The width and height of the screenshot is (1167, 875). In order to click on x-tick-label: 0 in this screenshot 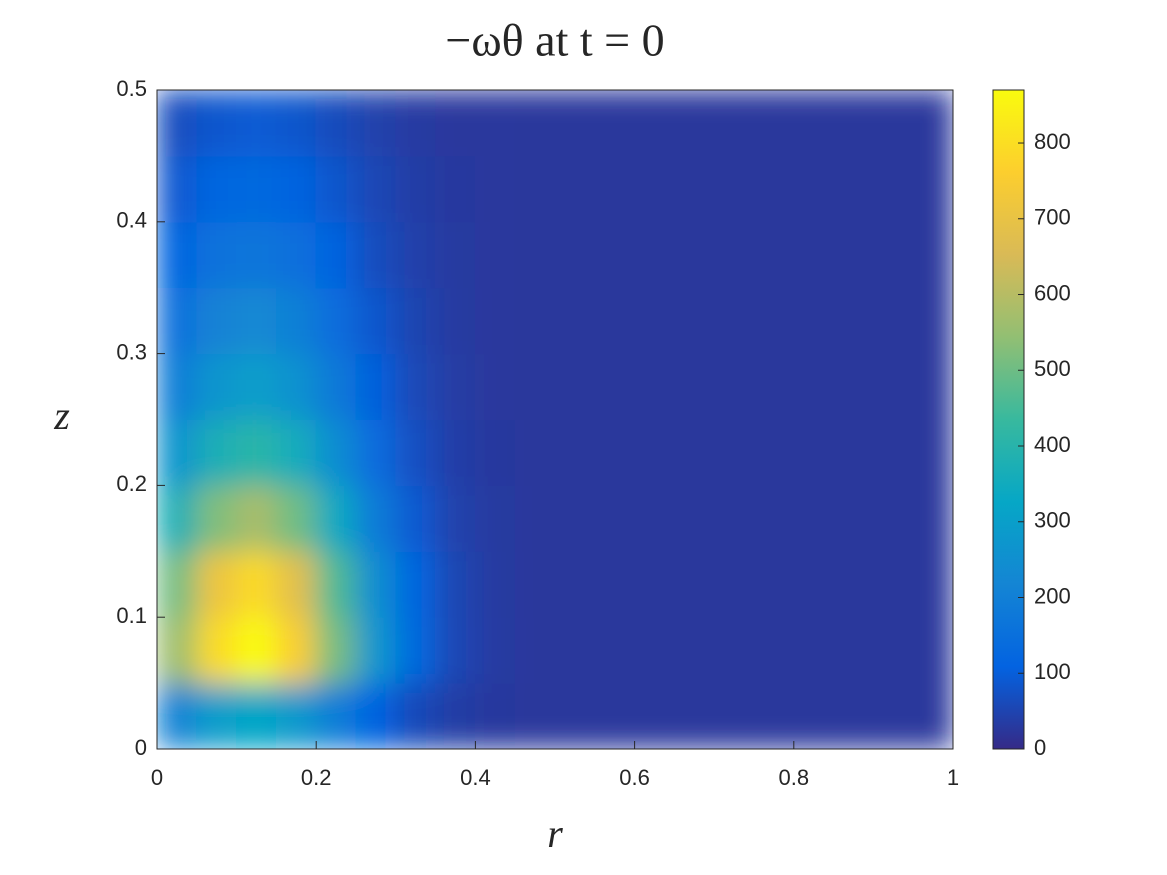, I will do `click(157, 777)`.